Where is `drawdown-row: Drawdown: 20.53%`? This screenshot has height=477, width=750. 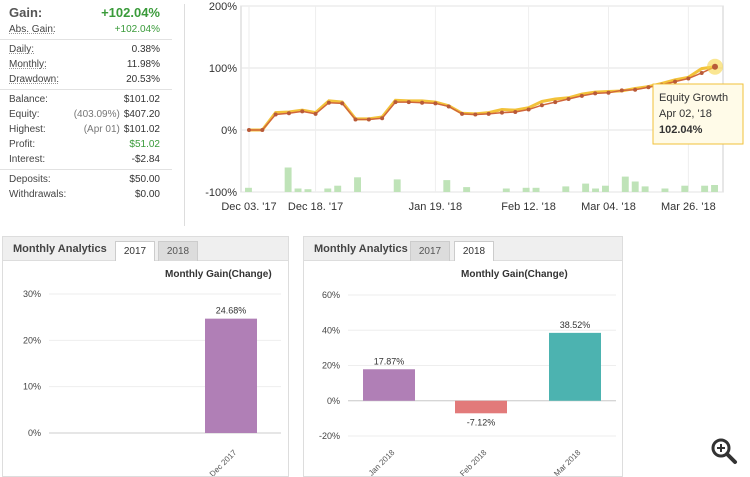 drawdown-row: Drawdown: 20.53% is located at coordinates (86, 79).